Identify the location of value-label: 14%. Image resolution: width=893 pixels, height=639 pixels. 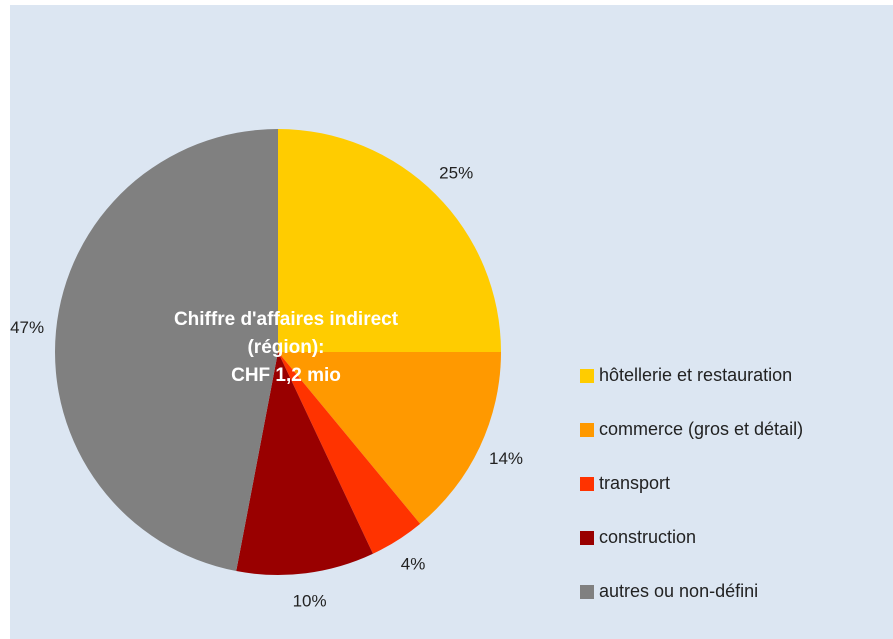
(506, 458).